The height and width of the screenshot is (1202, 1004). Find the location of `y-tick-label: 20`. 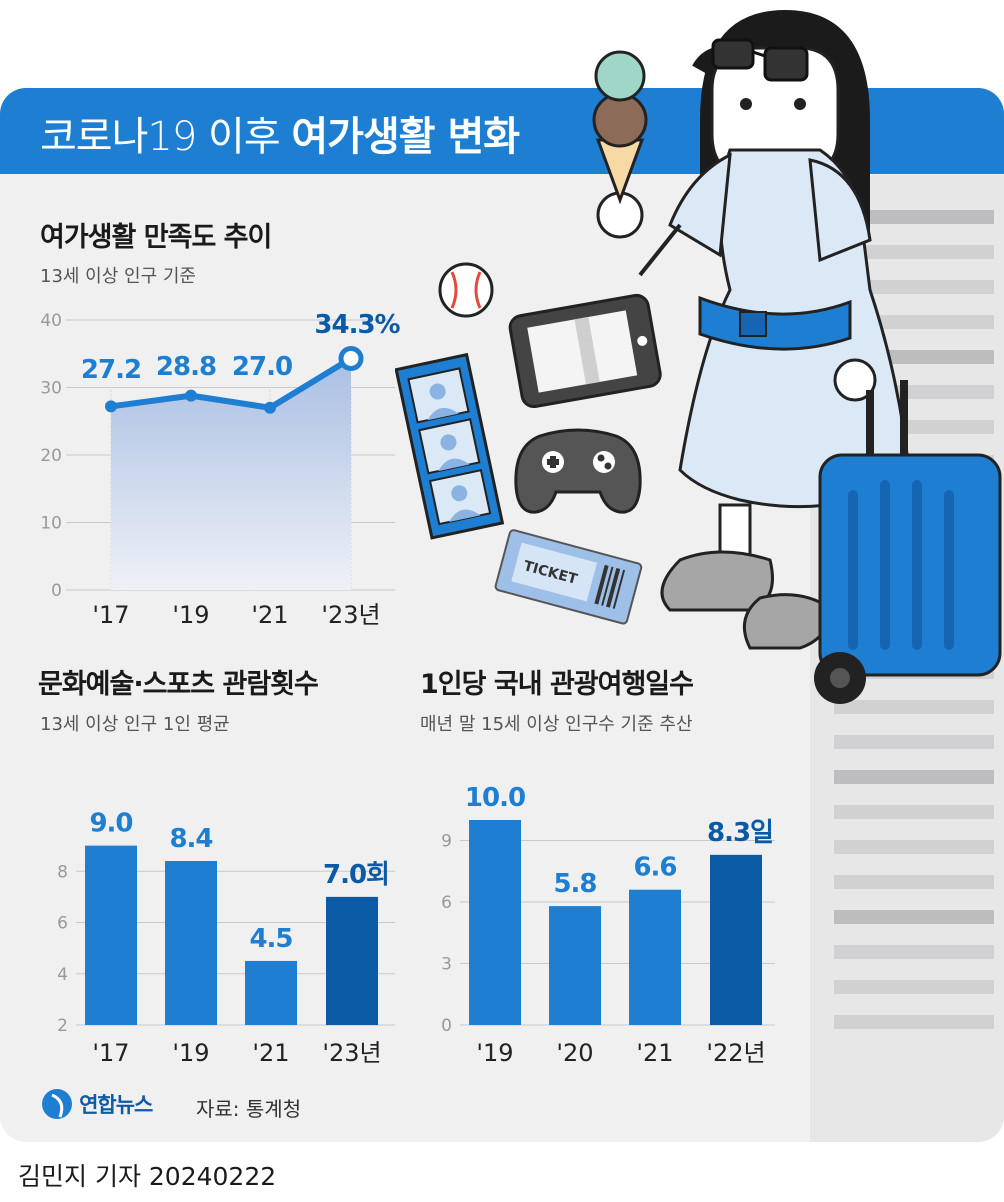

y-tick-label: 20 is located at coordinates (51, 456).